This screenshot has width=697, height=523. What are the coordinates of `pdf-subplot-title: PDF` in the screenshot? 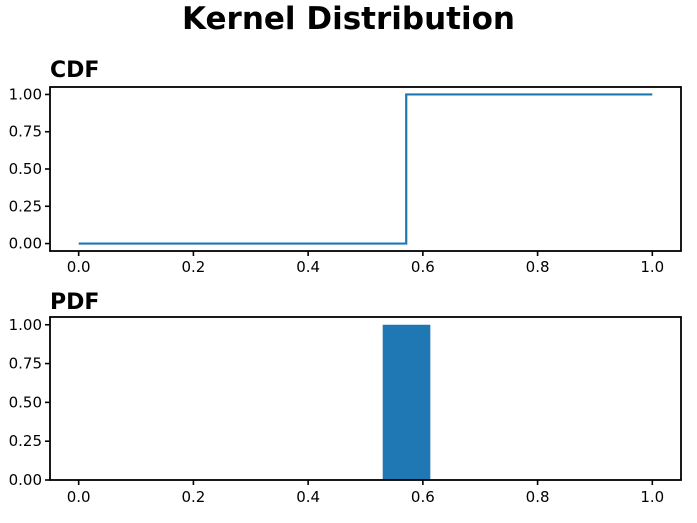 It's located at (75, 302).